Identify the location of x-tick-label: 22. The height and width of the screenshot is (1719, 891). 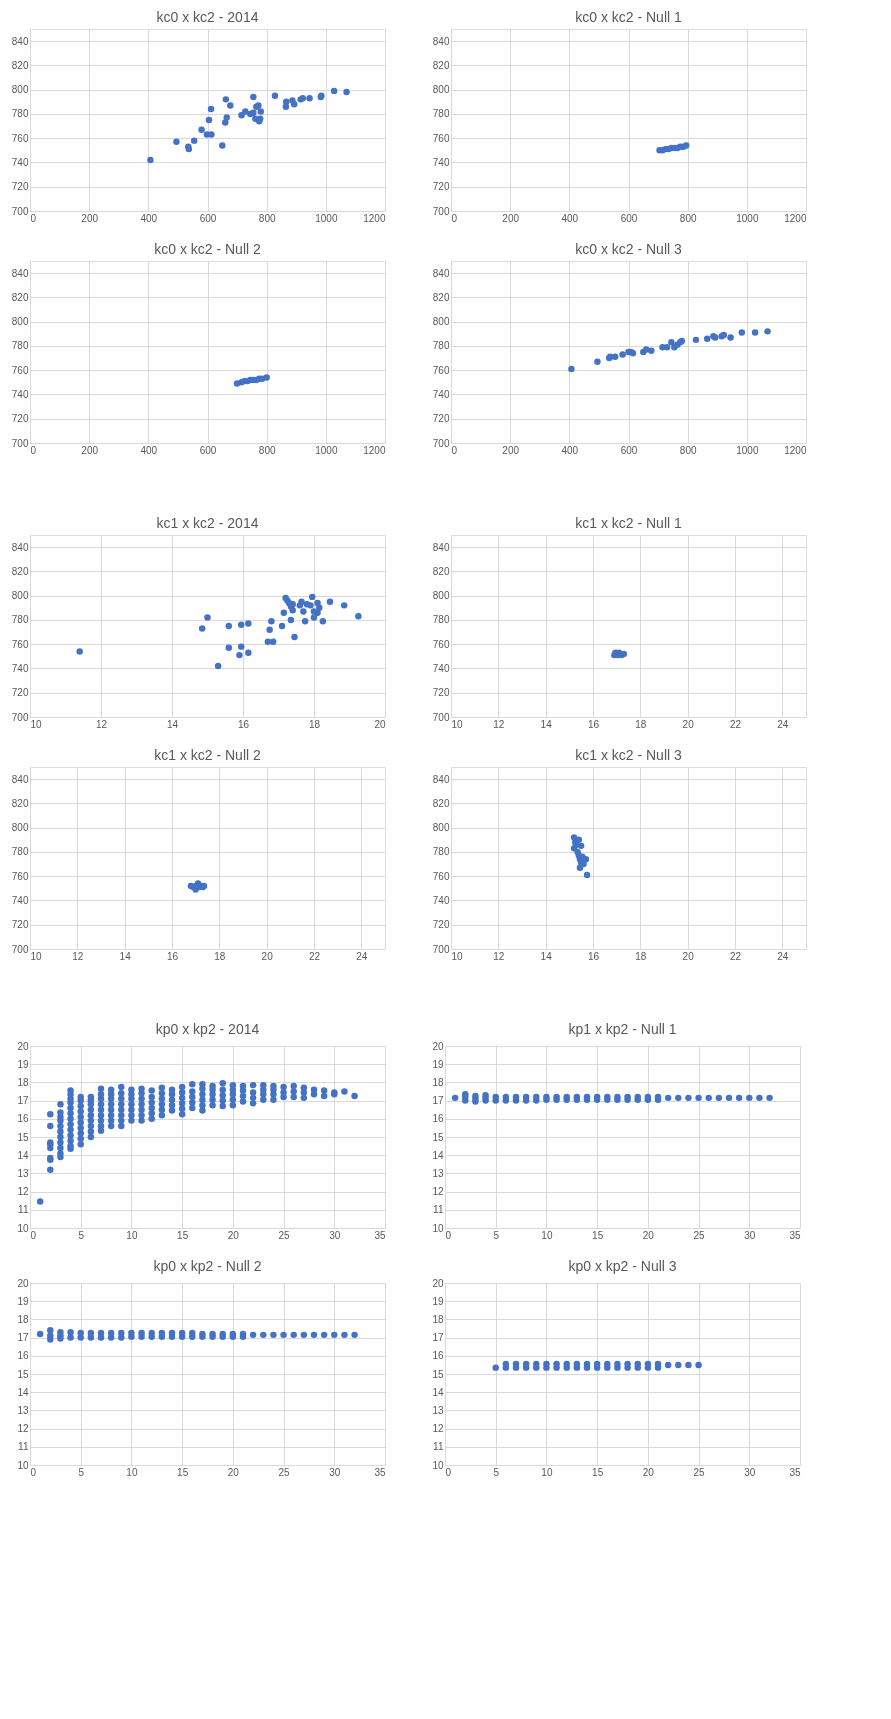
(735, 724).